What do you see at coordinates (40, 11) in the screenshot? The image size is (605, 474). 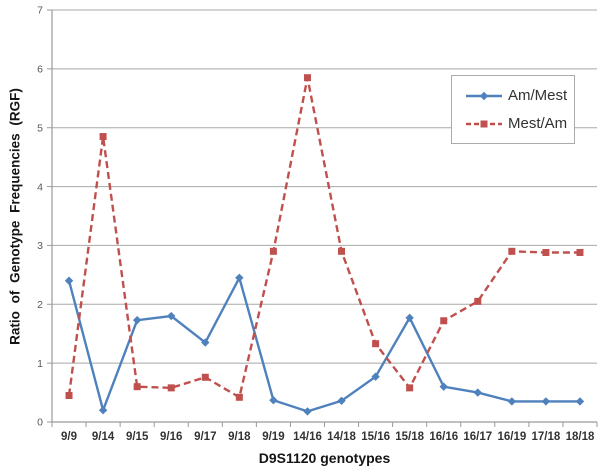 I see `y-tick-label: 7` at bounding box center [40, 11].